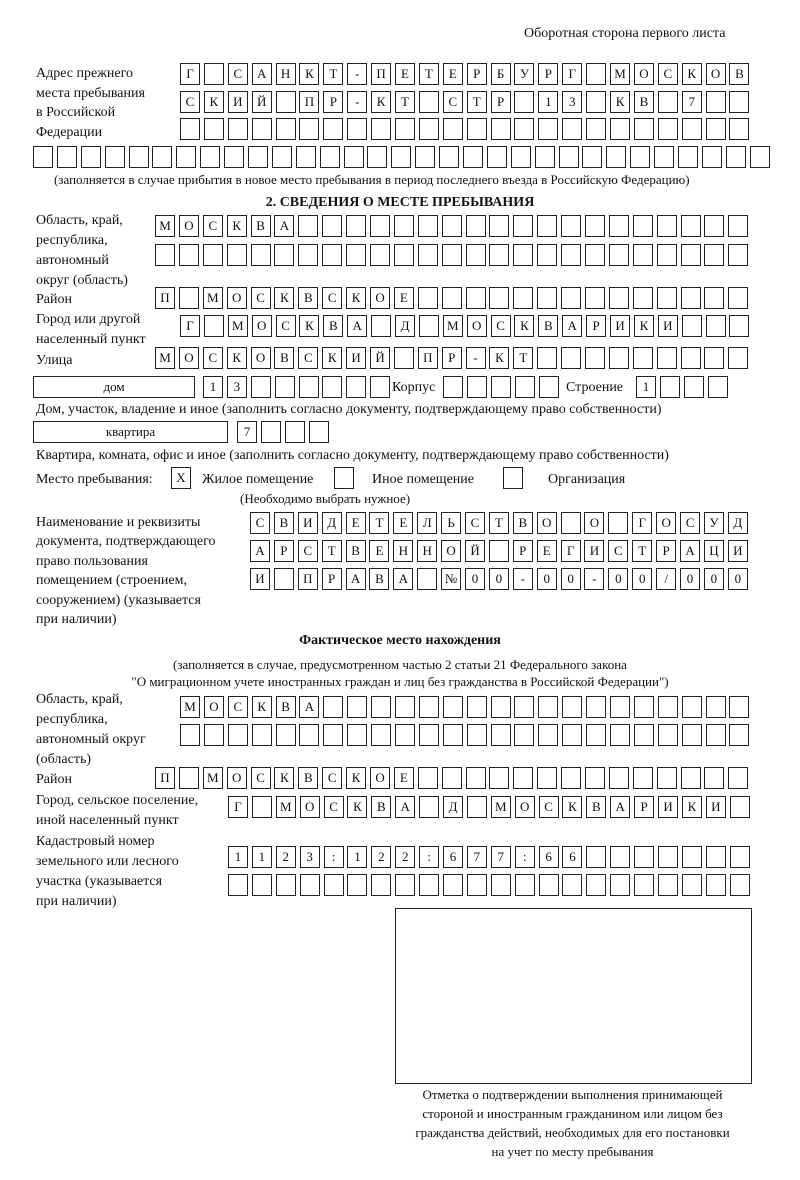  Describe the element at coordinates (713, 551) in the screenshot. I see `char-cell: Ц` at that location.